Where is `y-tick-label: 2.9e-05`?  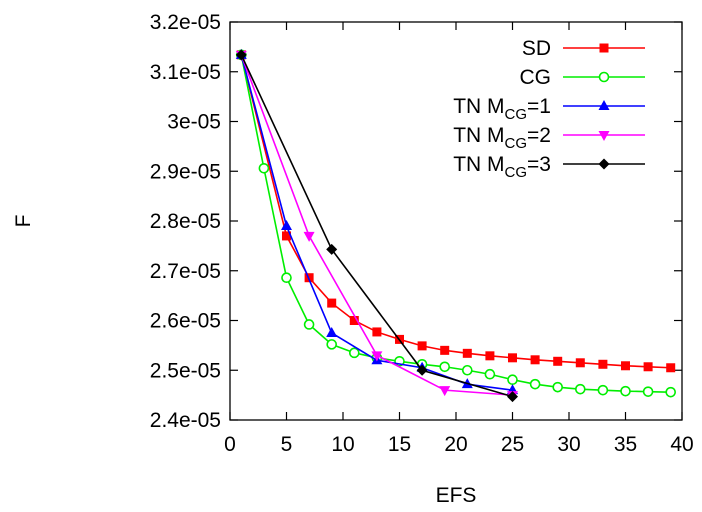 y-tick-label: 2.9e-05 is located at coordinates (185, 171).